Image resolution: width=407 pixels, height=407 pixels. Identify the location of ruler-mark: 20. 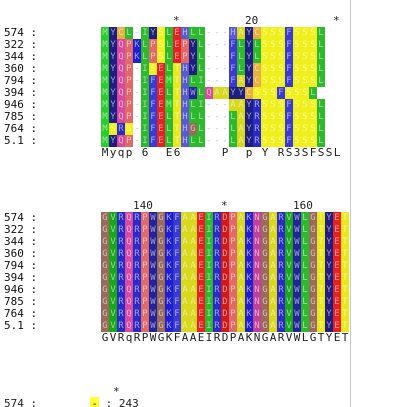
(252, 20).